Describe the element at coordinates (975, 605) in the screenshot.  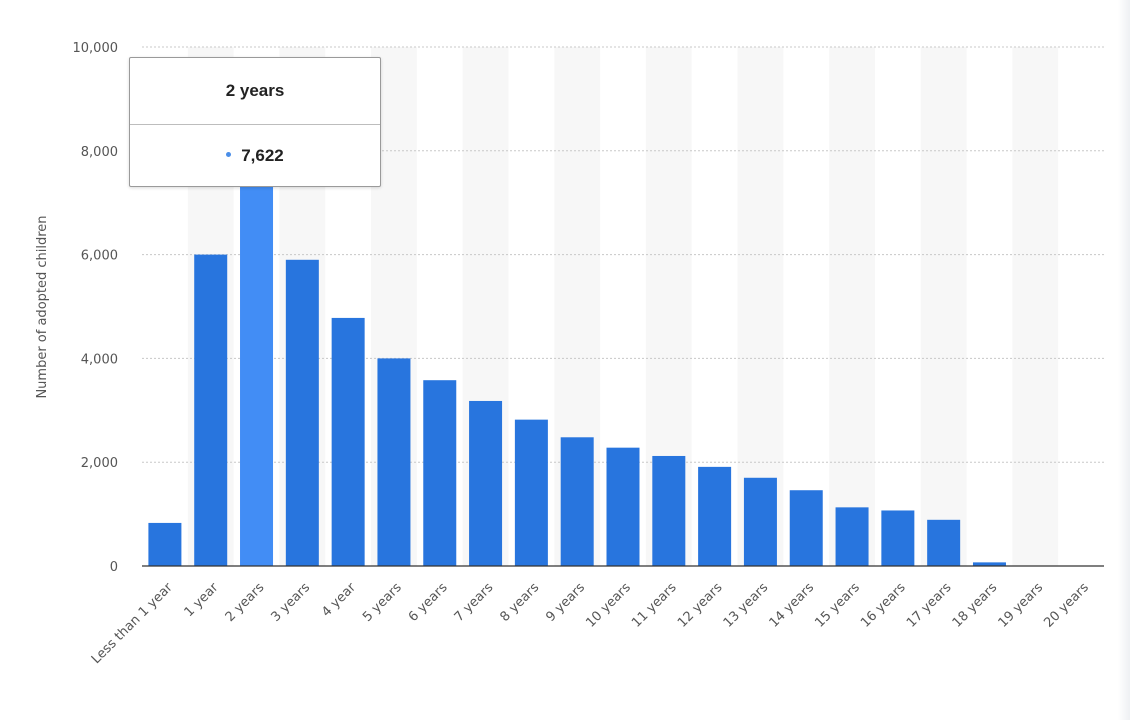
I see `x-tick-label: 18 years` at that location.